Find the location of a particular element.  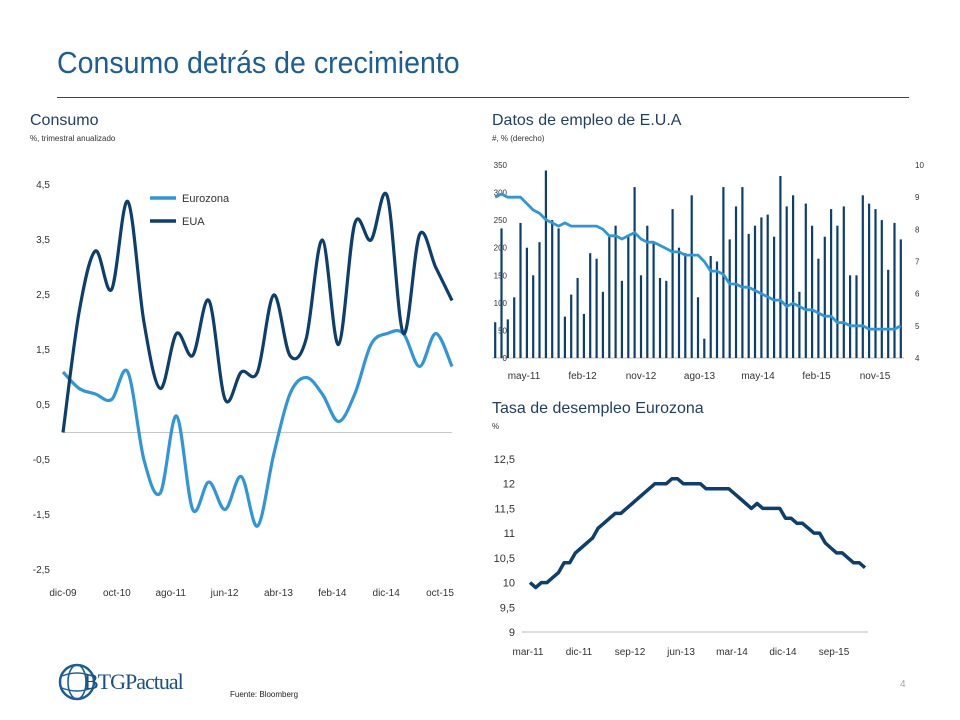

empleo-y-left-tick-label: 50 is located at coordinates (502, 330).